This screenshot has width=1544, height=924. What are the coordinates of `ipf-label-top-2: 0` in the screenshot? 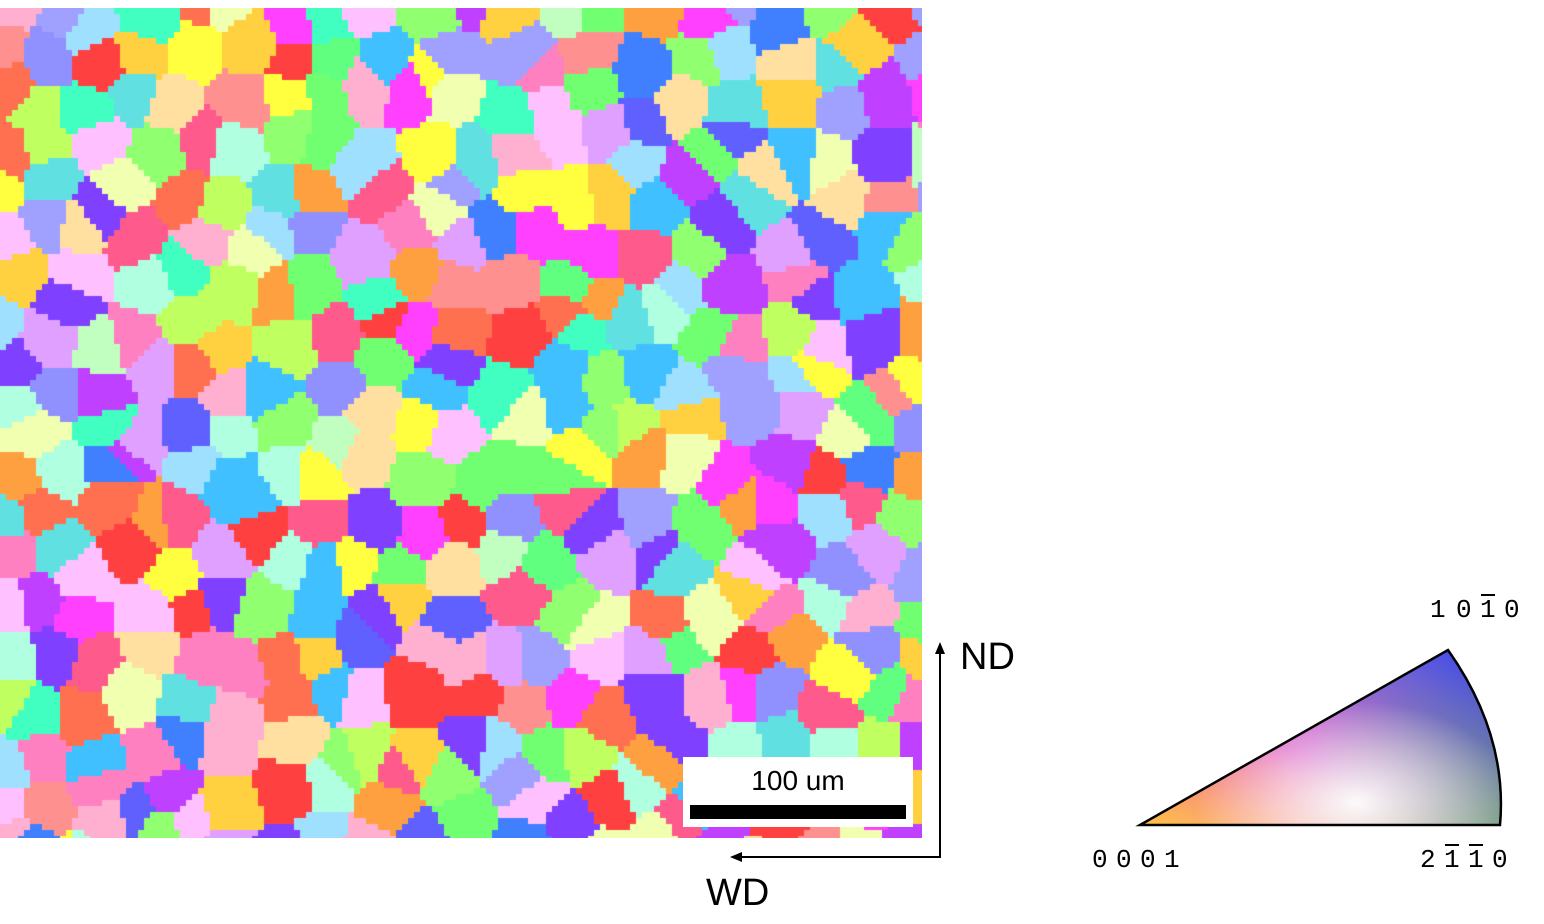 It's located at (1466, 610).